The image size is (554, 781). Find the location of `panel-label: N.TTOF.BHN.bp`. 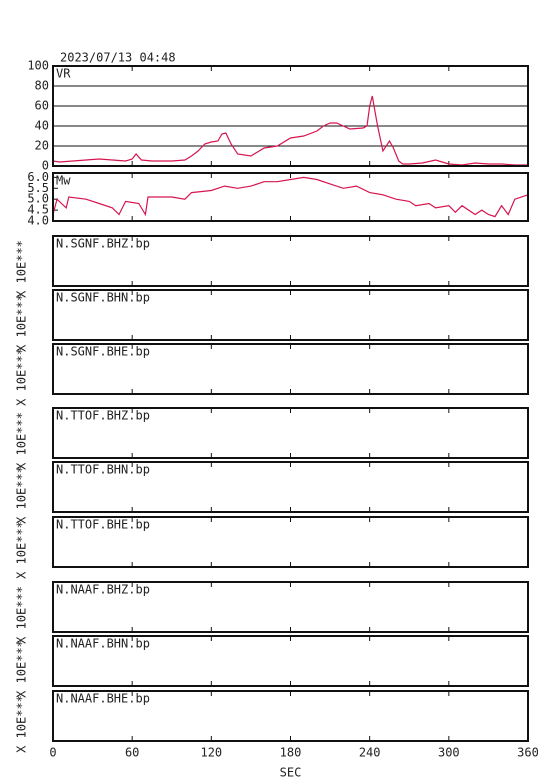

panel-label: N.TTOF.BHN.bp is located at coordinates (103, 470).